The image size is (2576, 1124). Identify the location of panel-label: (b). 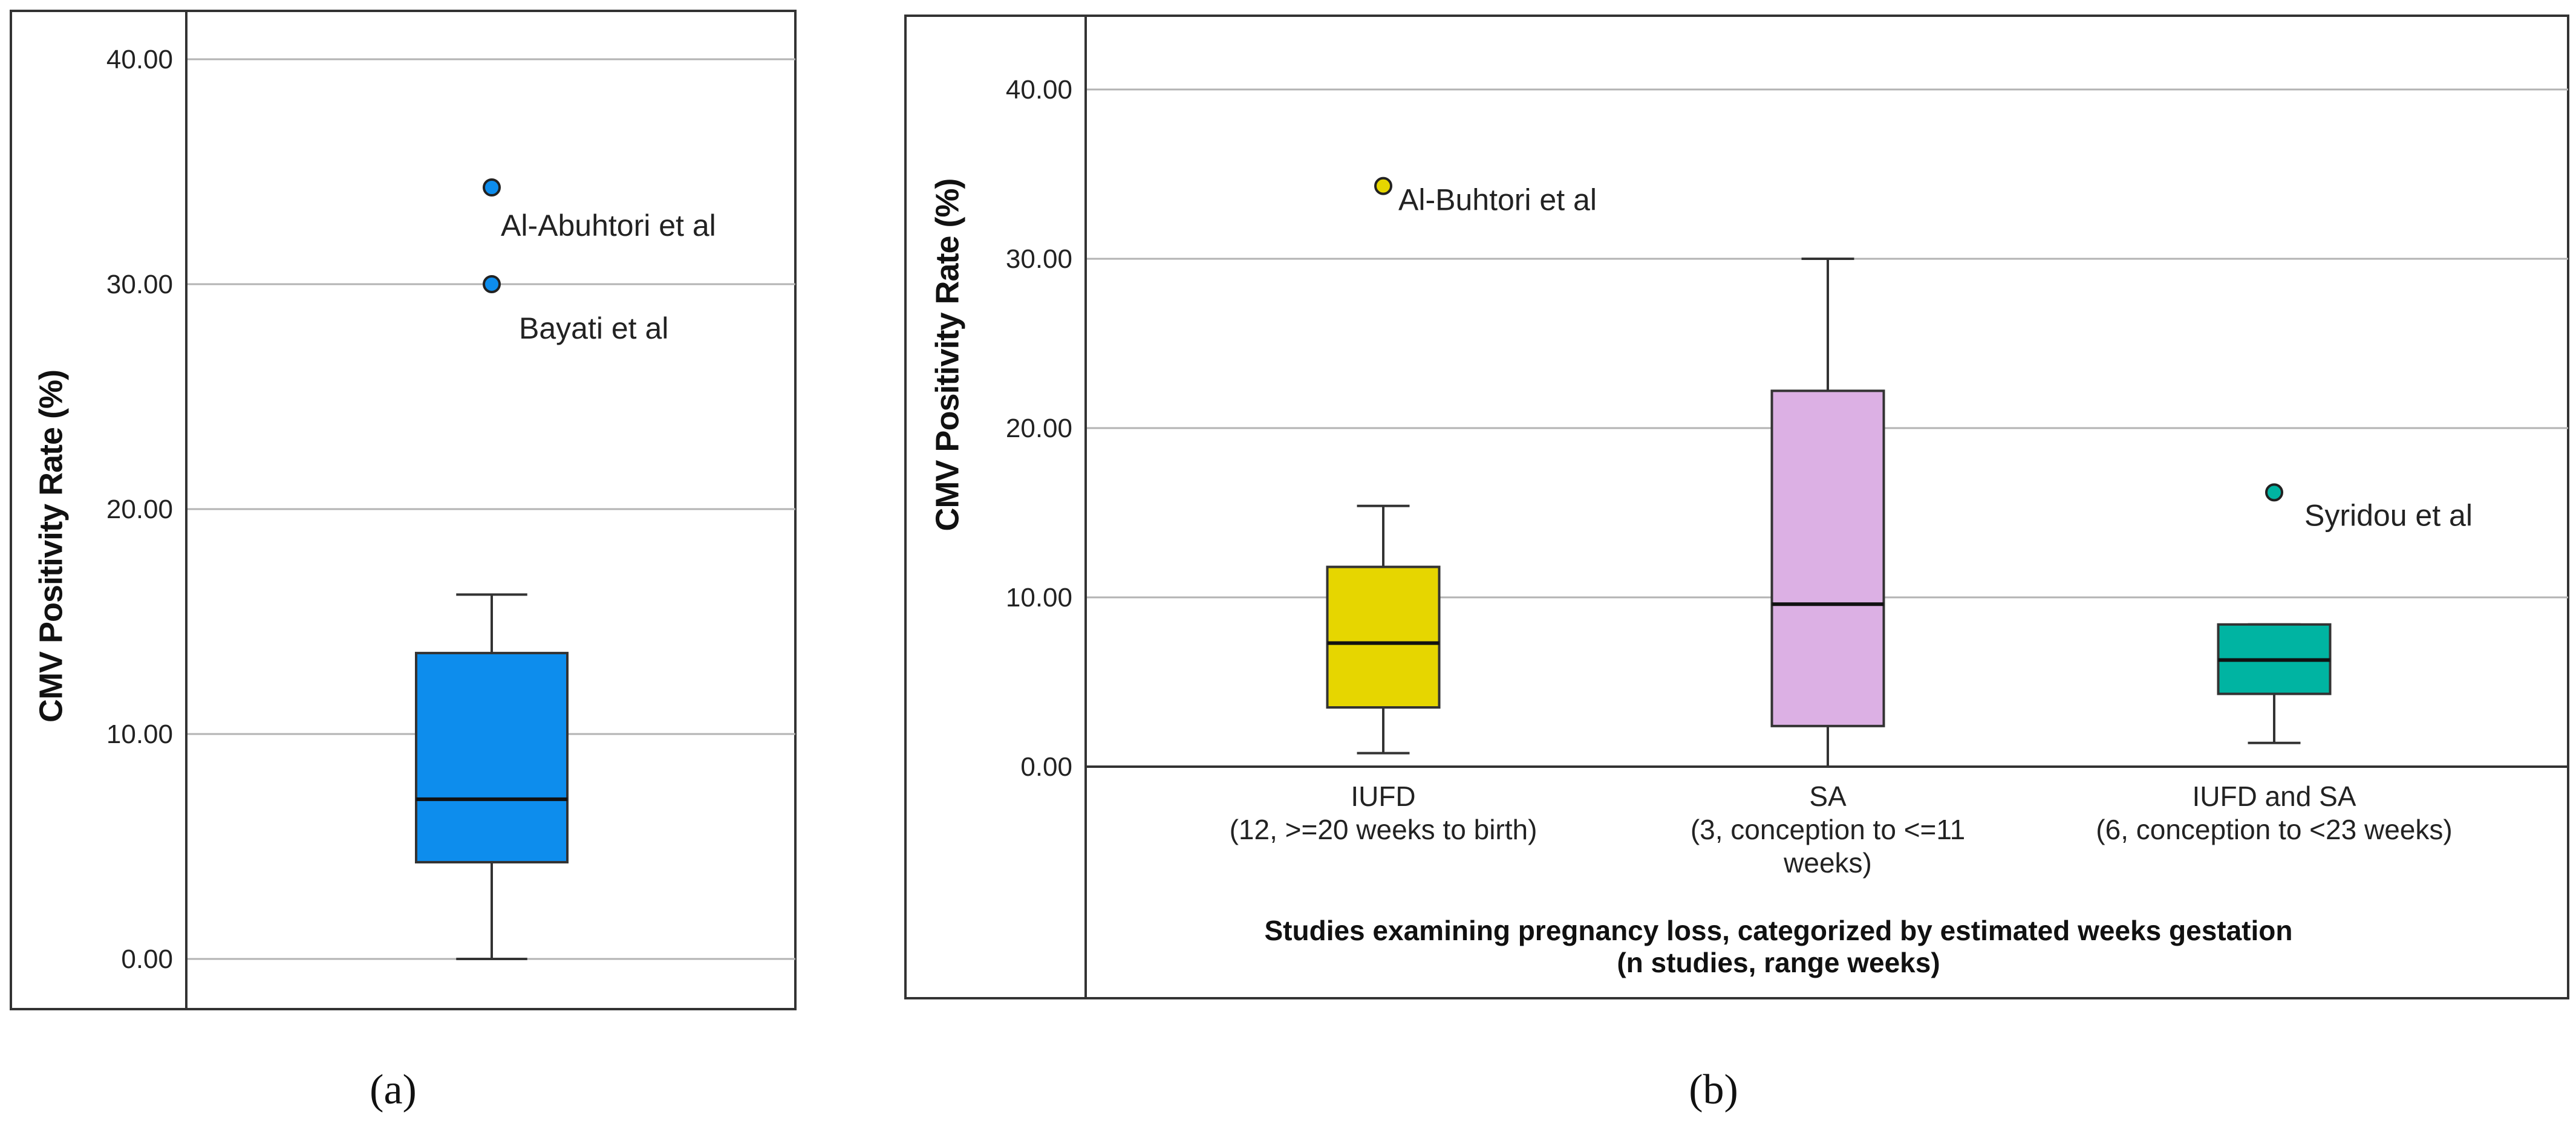
(1713, 1090).